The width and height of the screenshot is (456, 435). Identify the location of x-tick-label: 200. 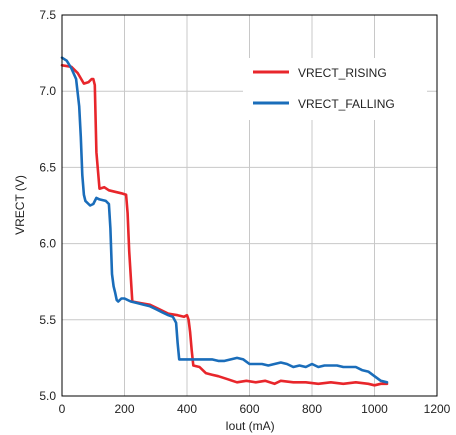
(124, 409).